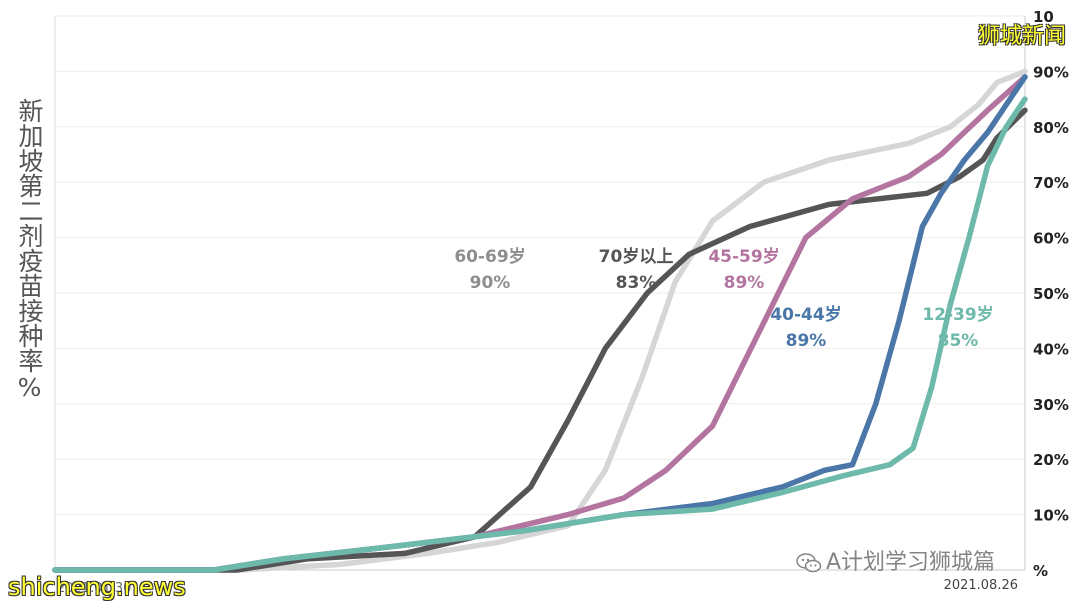 This screenshot has height=607, width=1080. Describe the element at coordinates (1051, 294) in the screenshot. I see `y-tick-label-5: 50%` at that location.